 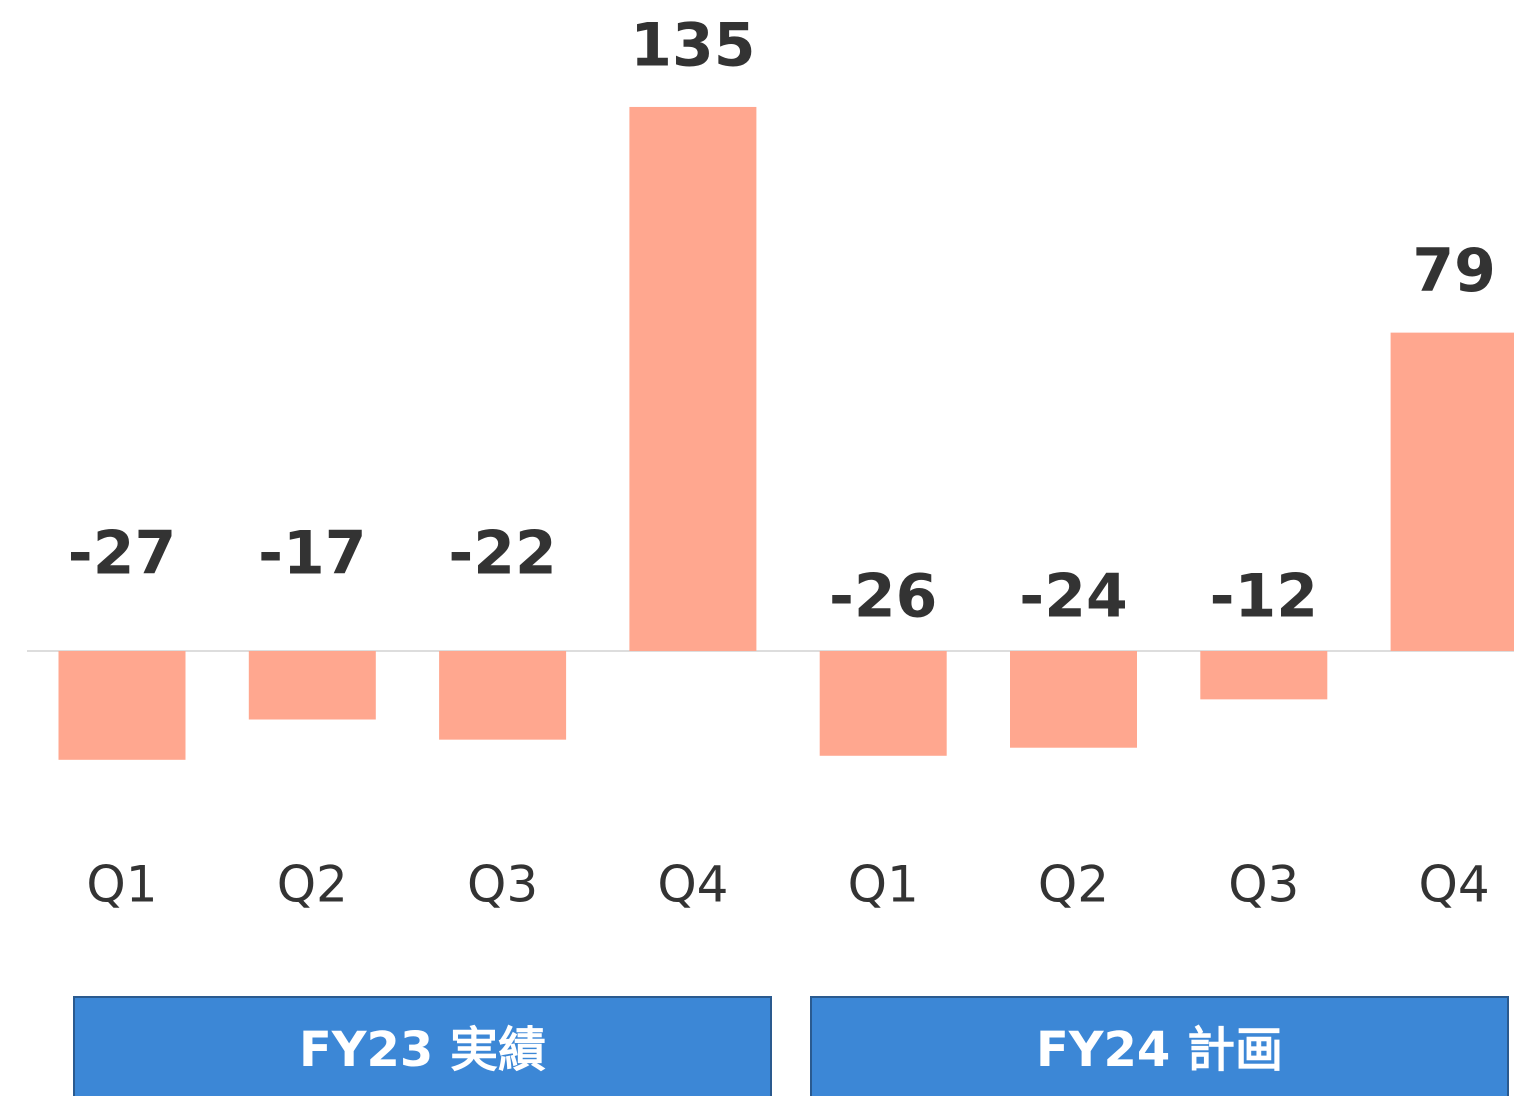 What do you see at coordinates (422, 1050) in the screenshot?
I see `group-label: FY23 実績` at bounding box center [422, 1050].